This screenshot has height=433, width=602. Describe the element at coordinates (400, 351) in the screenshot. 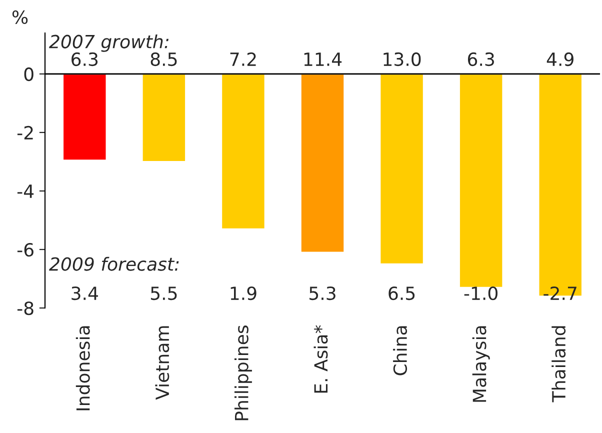

I see `x-tick-label: China` at that location.